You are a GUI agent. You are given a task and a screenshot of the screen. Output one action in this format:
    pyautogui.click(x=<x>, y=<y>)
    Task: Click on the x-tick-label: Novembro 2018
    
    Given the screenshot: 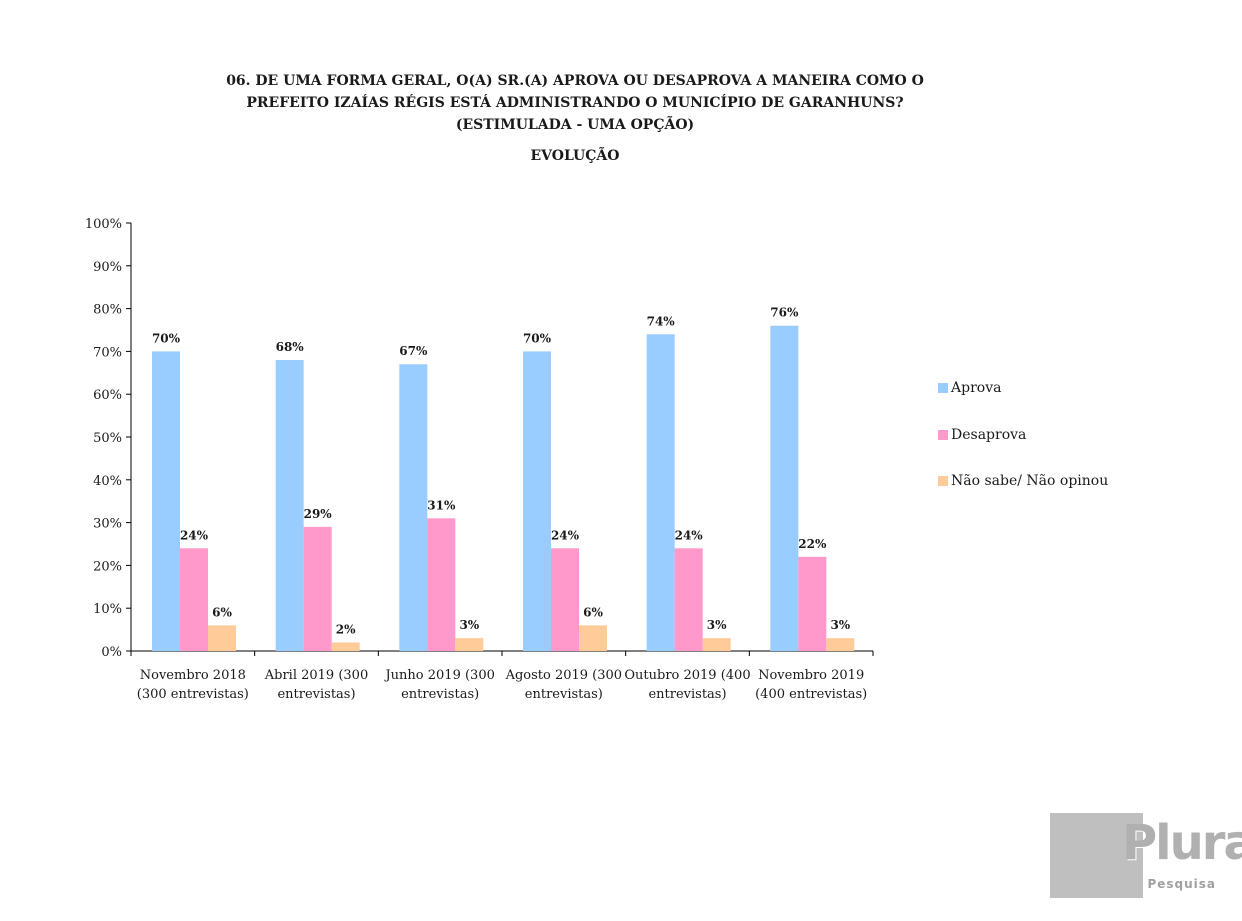 What is the action you would take?
    pyautogui.click(x=193, y=675)
    